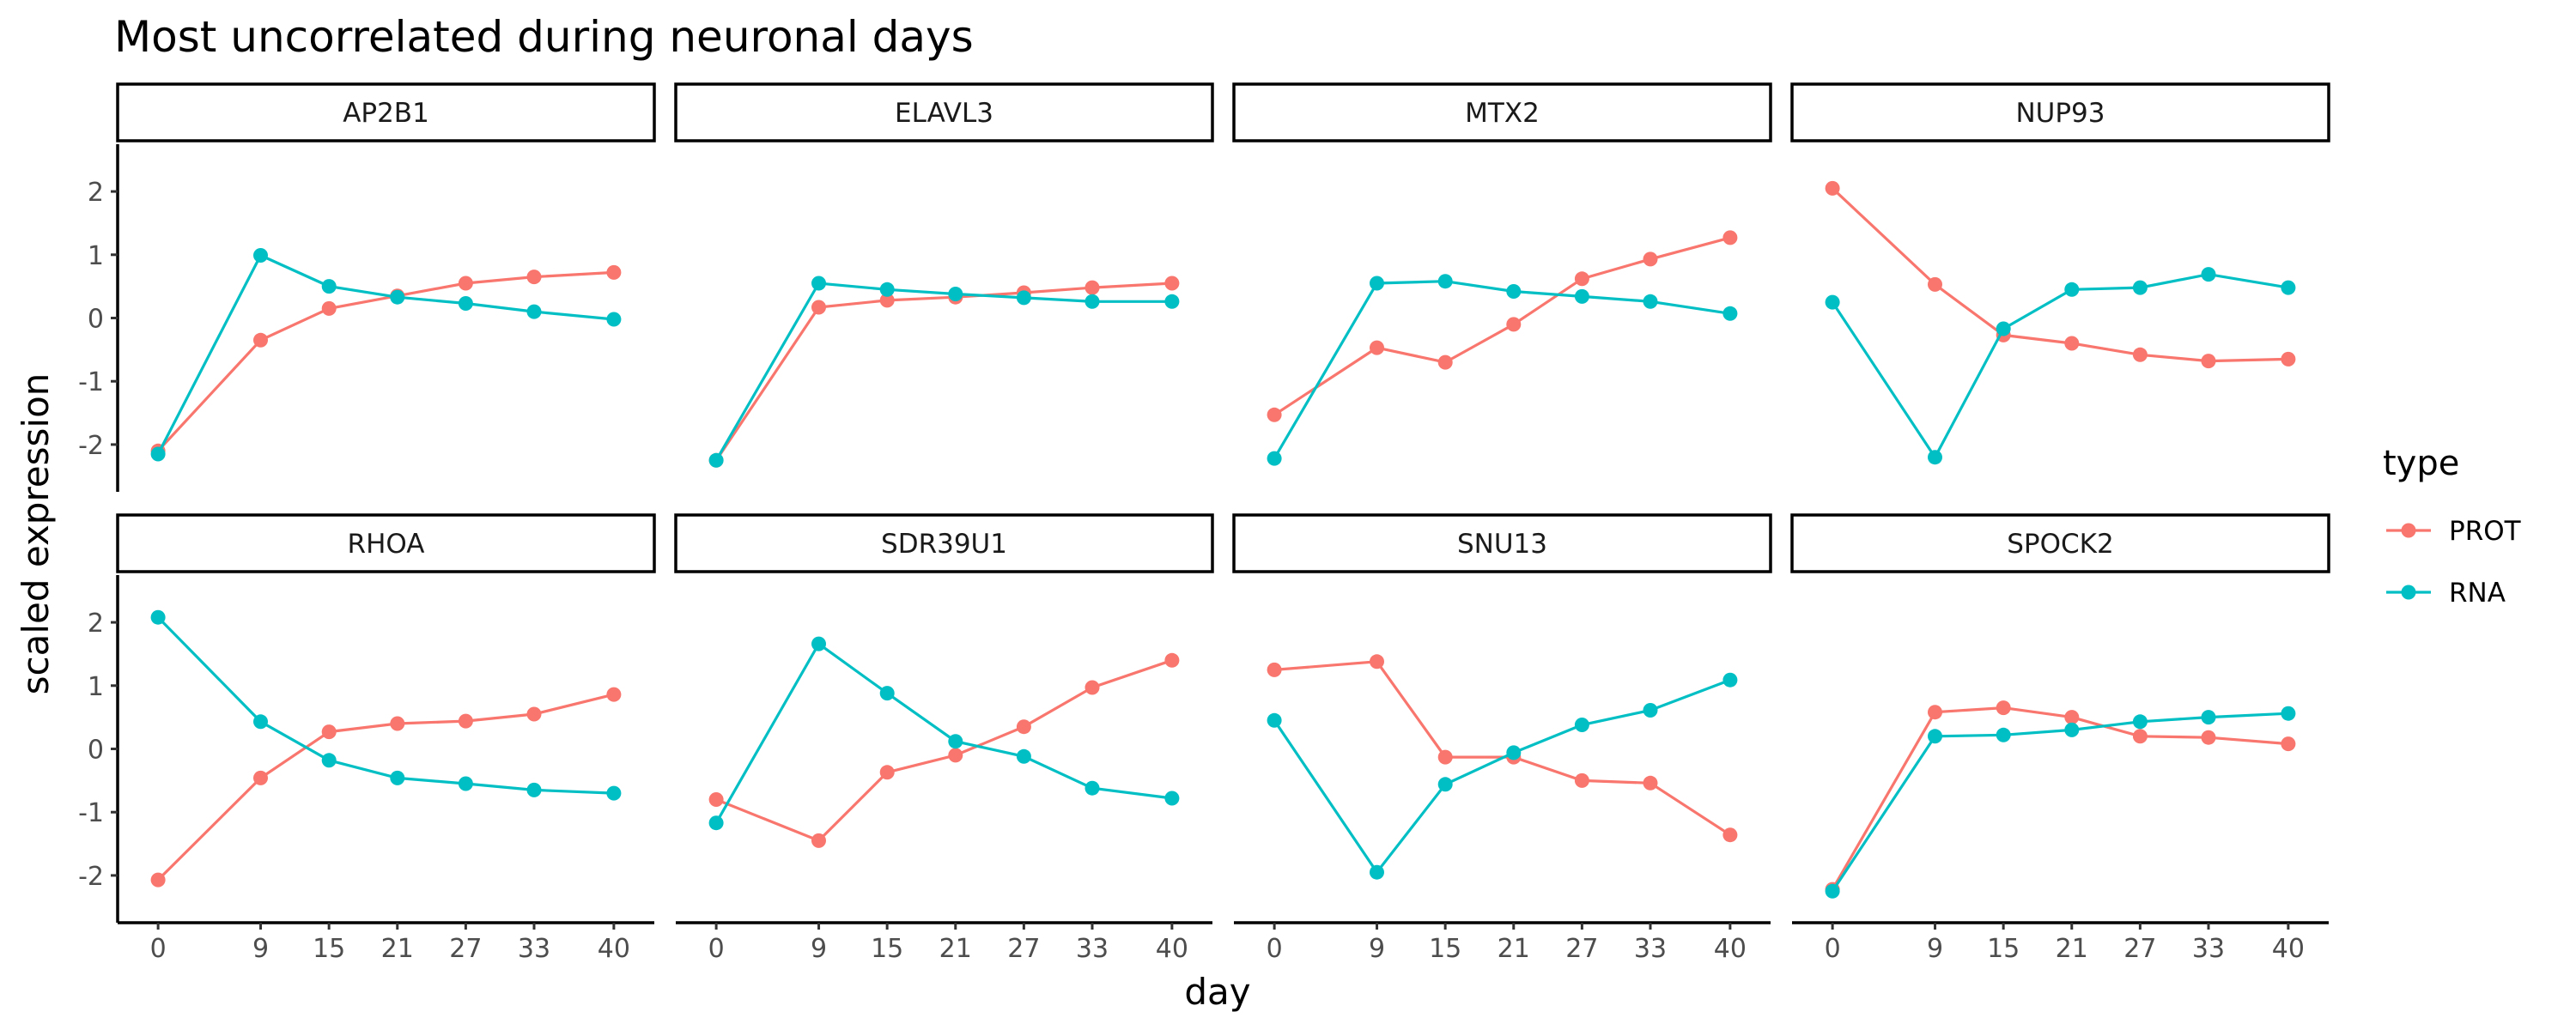 The height and width of the screenshot is (1030, 2576). I want to click on facet-panel-spock2: SPOCK2 0 9 15 21 27 33 40, so click(2060, 738).